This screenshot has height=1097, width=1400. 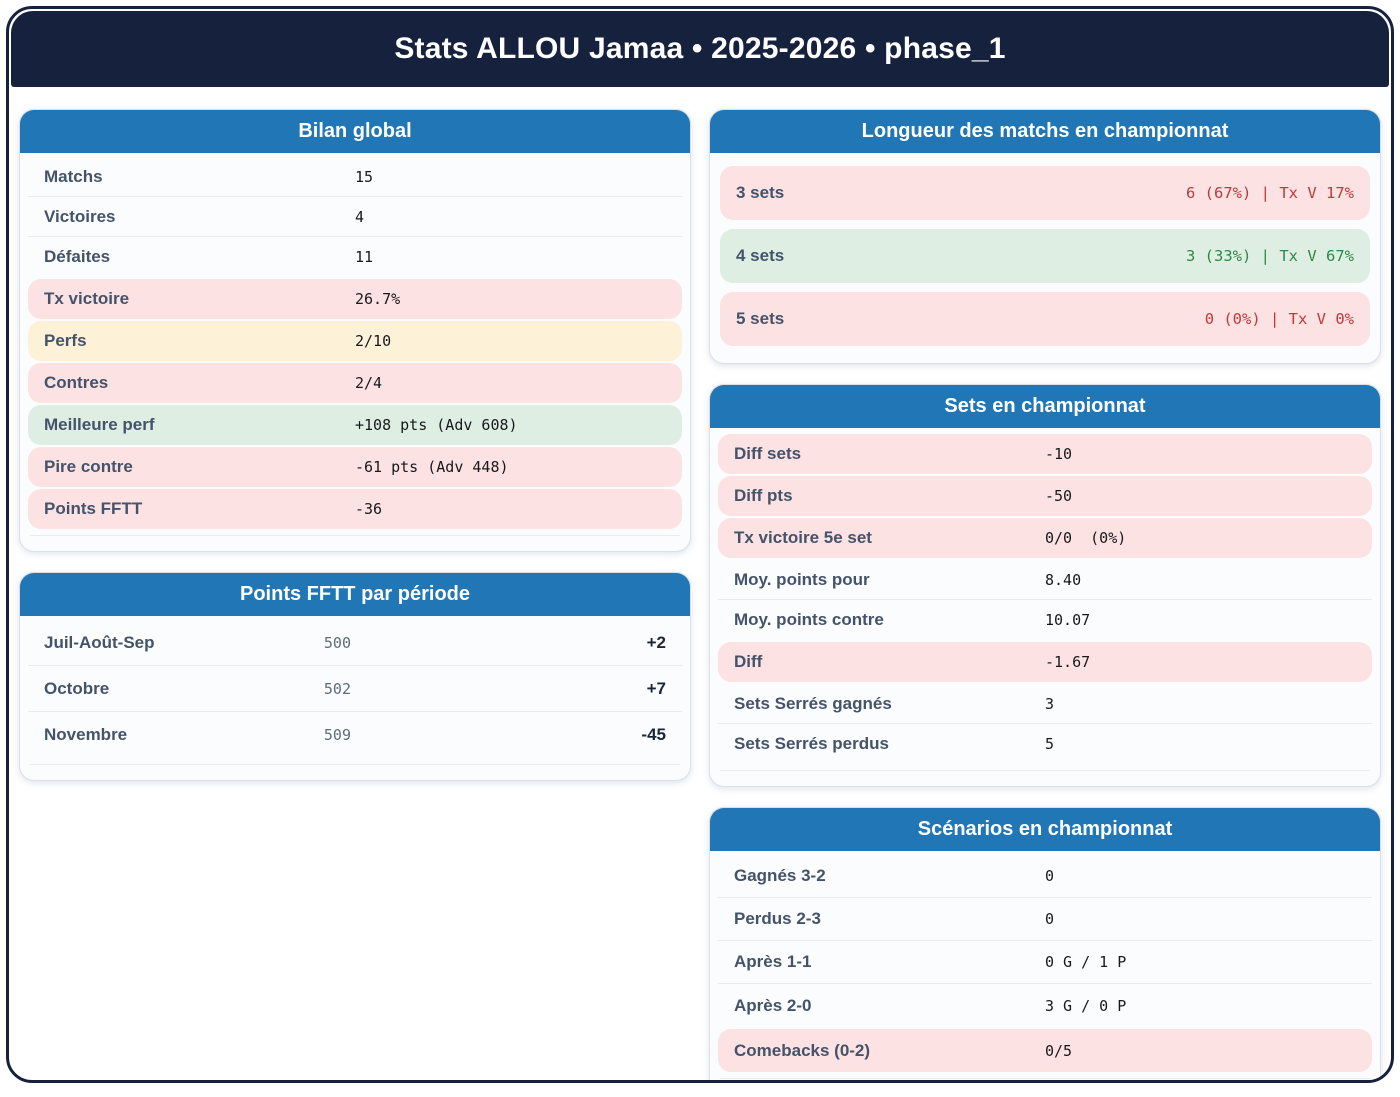 I want to click on stat-label: Défaites, so click(x=77, y=256).